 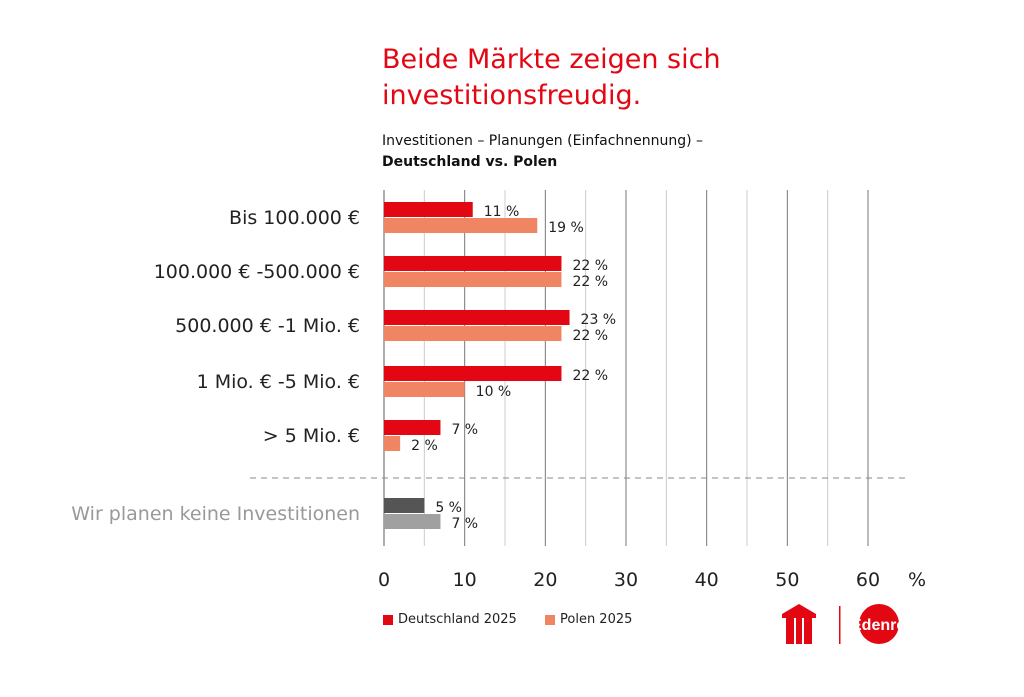 I want to click on x-tick-label: 0, so click(x=384, y=580).